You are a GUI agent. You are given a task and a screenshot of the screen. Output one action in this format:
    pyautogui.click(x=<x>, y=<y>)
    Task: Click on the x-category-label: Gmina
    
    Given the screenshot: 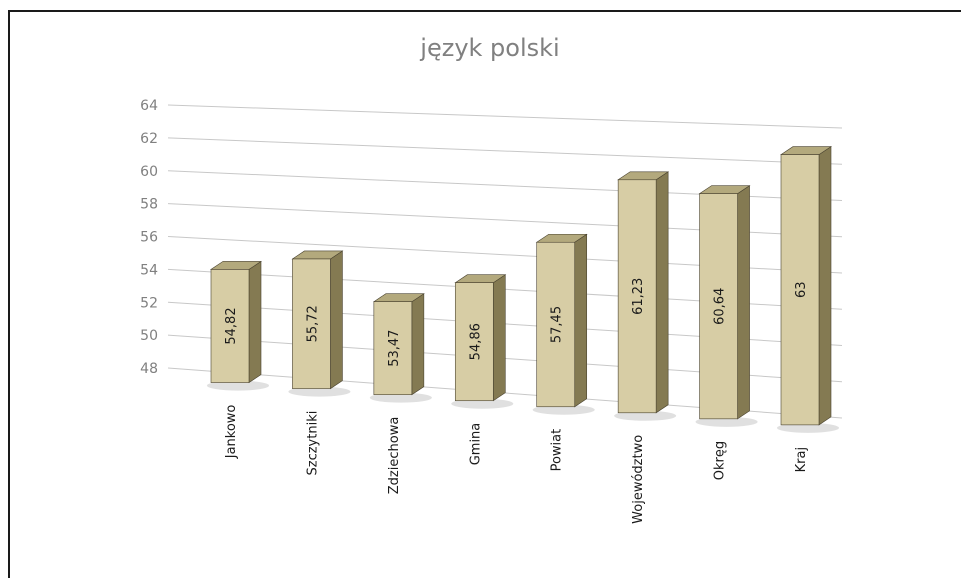 What is the action you would take?
    pyautogui.click(x=475, y=444)
    